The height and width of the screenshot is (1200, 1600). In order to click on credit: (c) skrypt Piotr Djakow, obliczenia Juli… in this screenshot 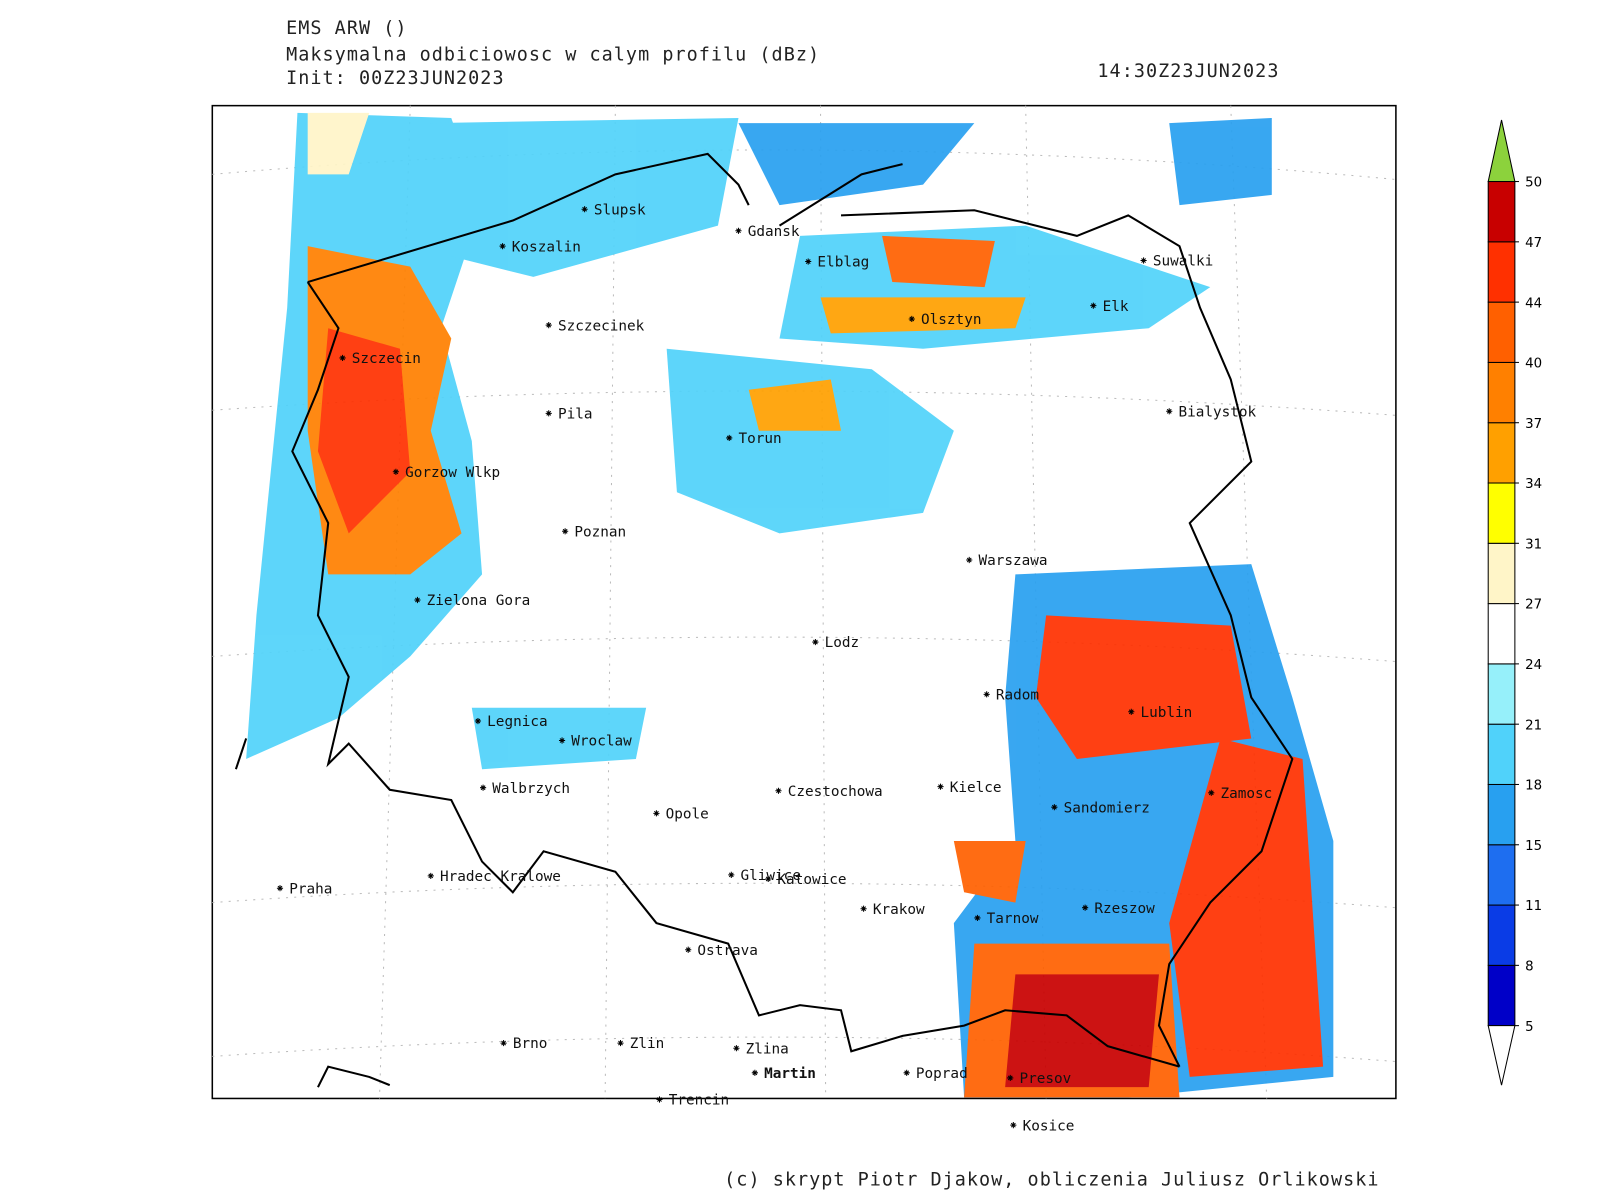, I will do `click(1051, 1180)`.